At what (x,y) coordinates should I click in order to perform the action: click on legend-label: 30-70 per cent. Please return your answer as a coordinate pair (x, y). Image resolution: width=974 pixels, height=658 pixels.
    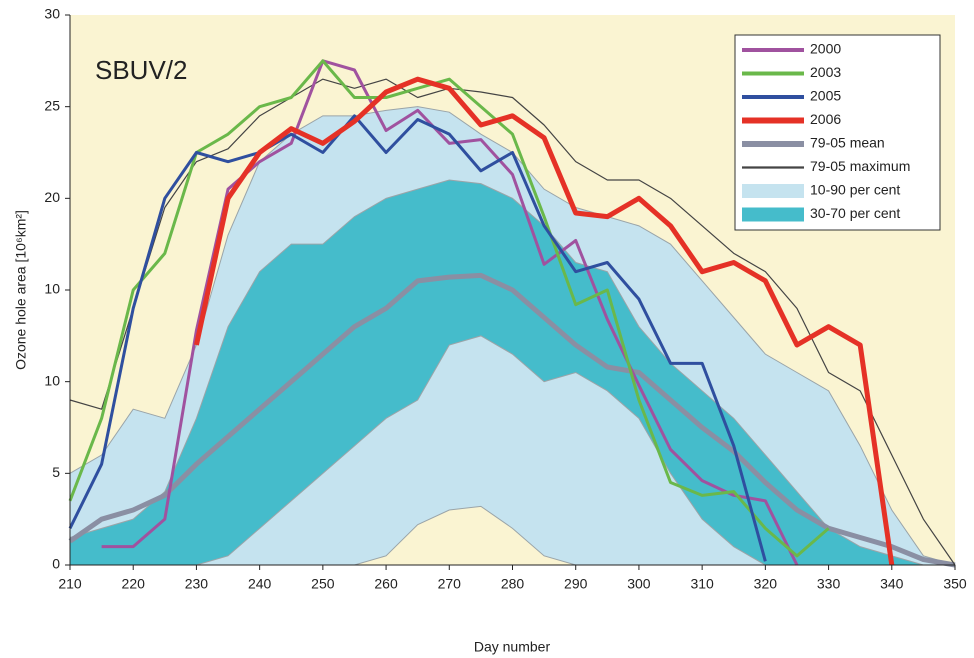
    Looking at the image, I should click on (855, 213).